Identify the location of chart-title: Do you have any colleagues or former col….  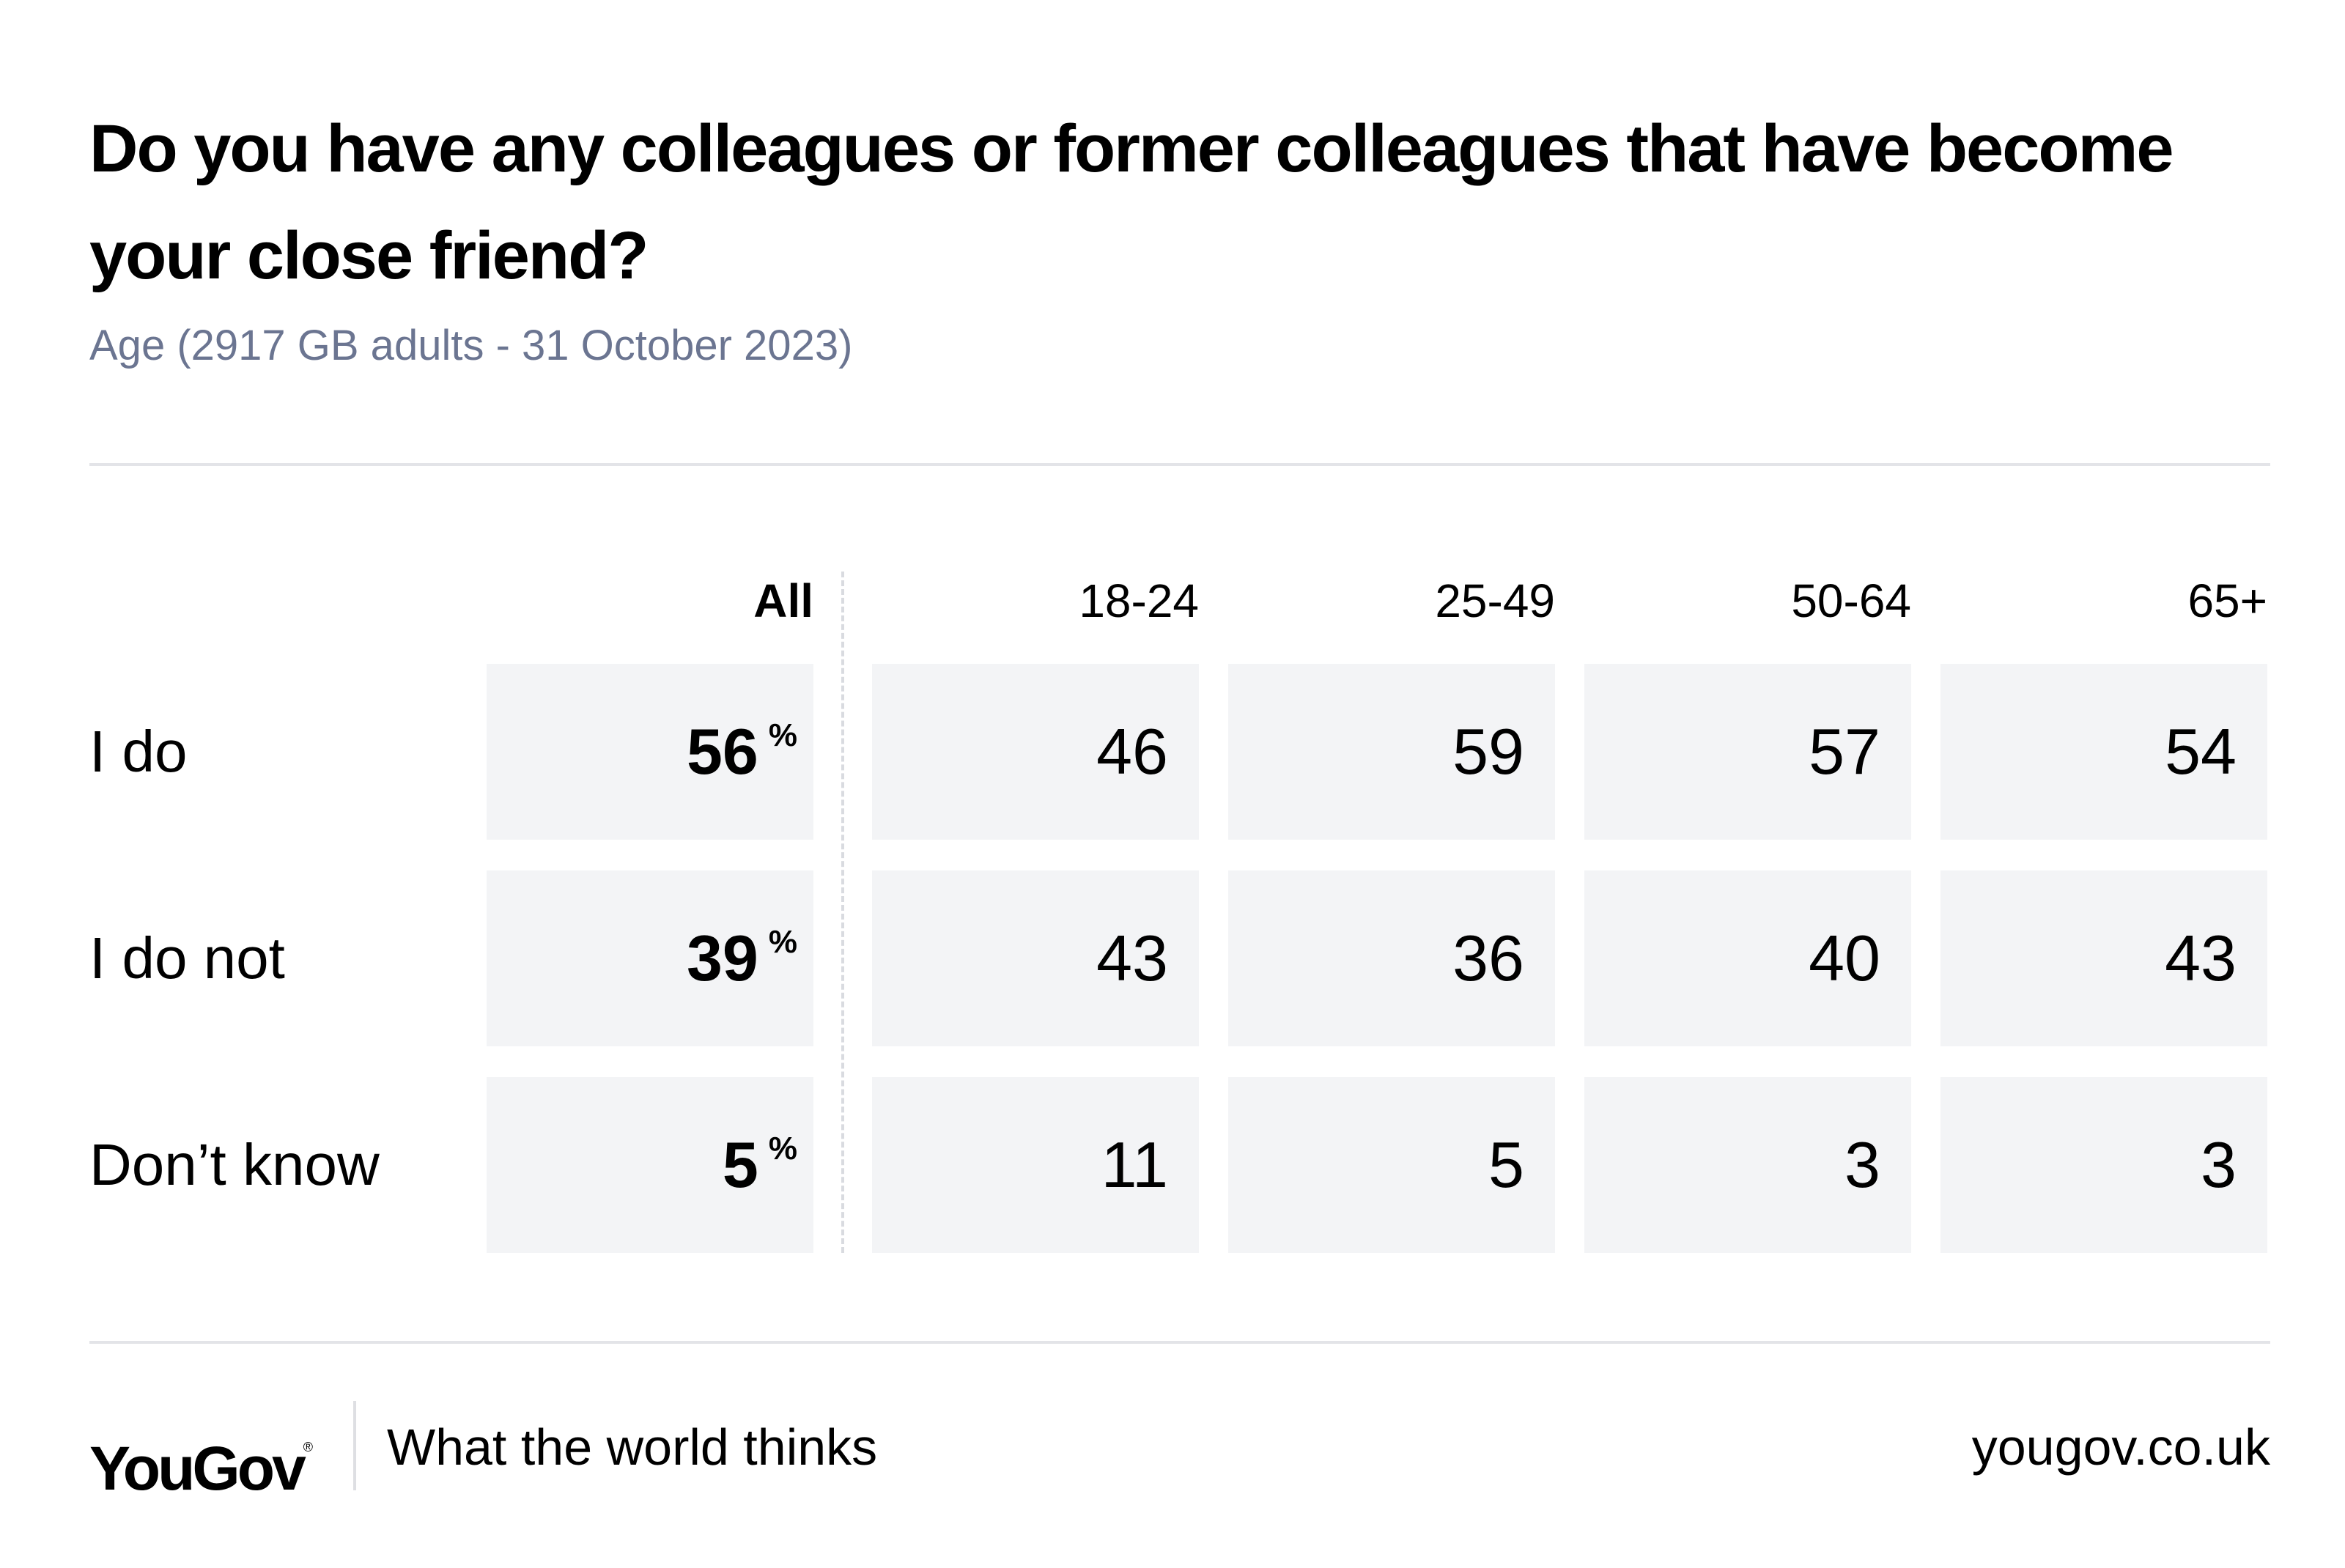
(1131, 202).